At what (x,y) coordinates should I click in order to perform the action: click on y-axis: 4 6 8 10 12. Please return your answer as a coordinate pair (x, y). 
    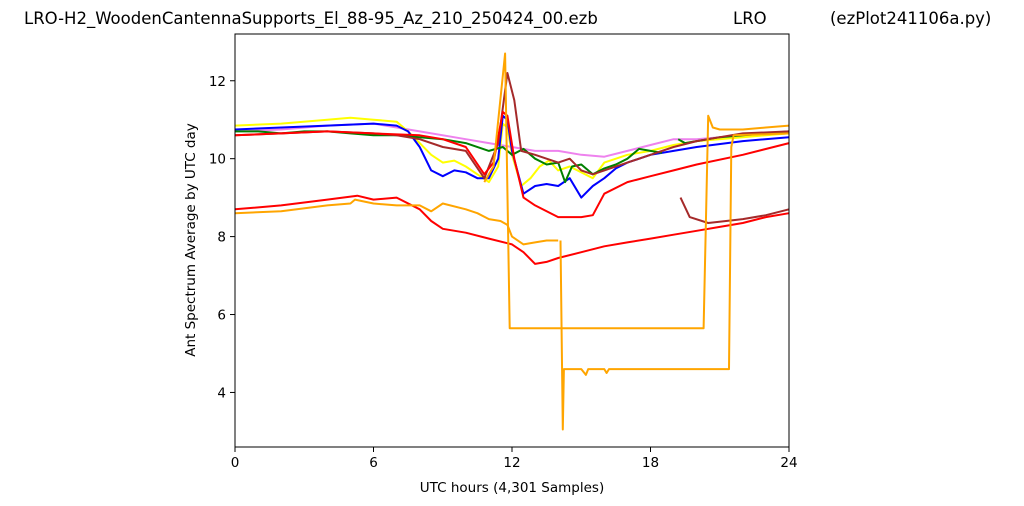
    Looking at the image, I should click on (222, 237).